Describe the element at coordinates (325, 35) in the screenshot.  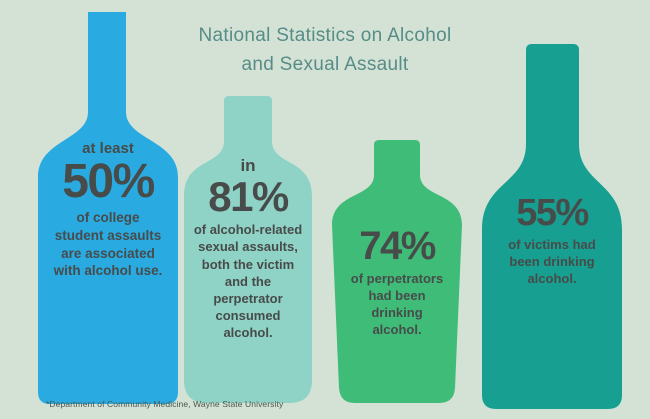
I see `title-line-1: National Statistics on Alcohol` at that location.